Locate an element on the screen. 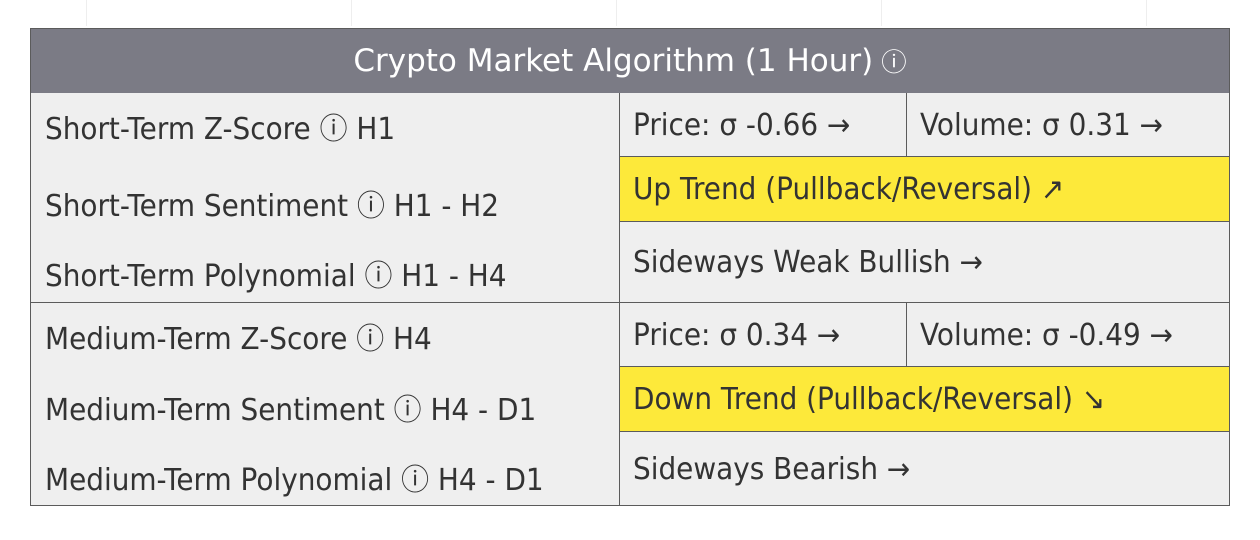  row-label-short-zscore: Short-Term Z-Score ⓘ H1 is located at coordinates (220, 126).